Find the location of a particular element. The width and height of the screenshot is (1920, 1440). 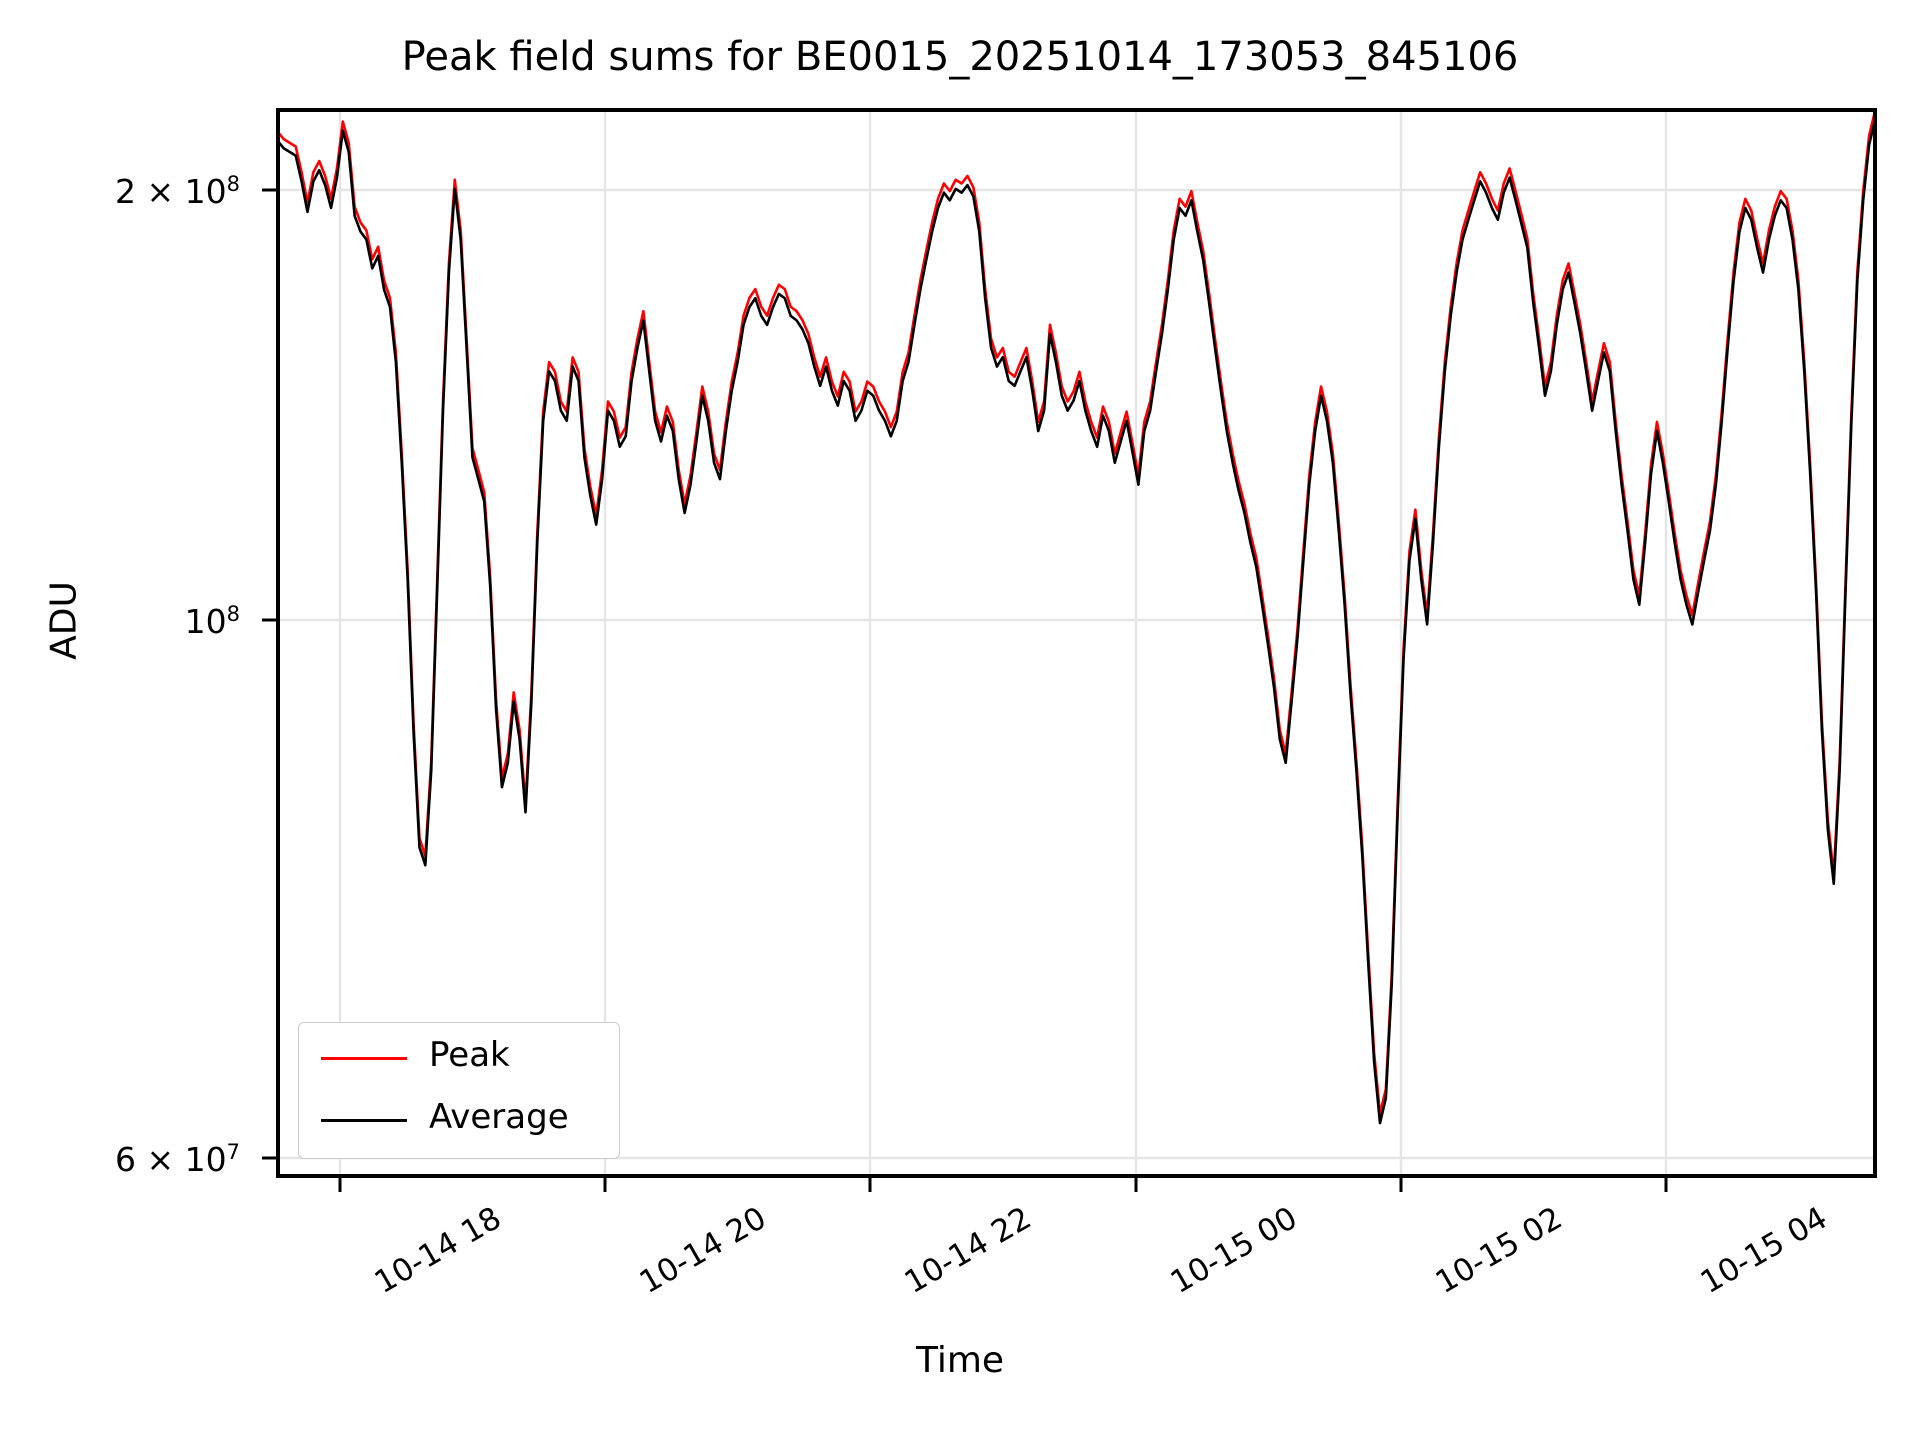

y-tick-label-6e7: 6 × 107 is located at coordinates (177, 1159).